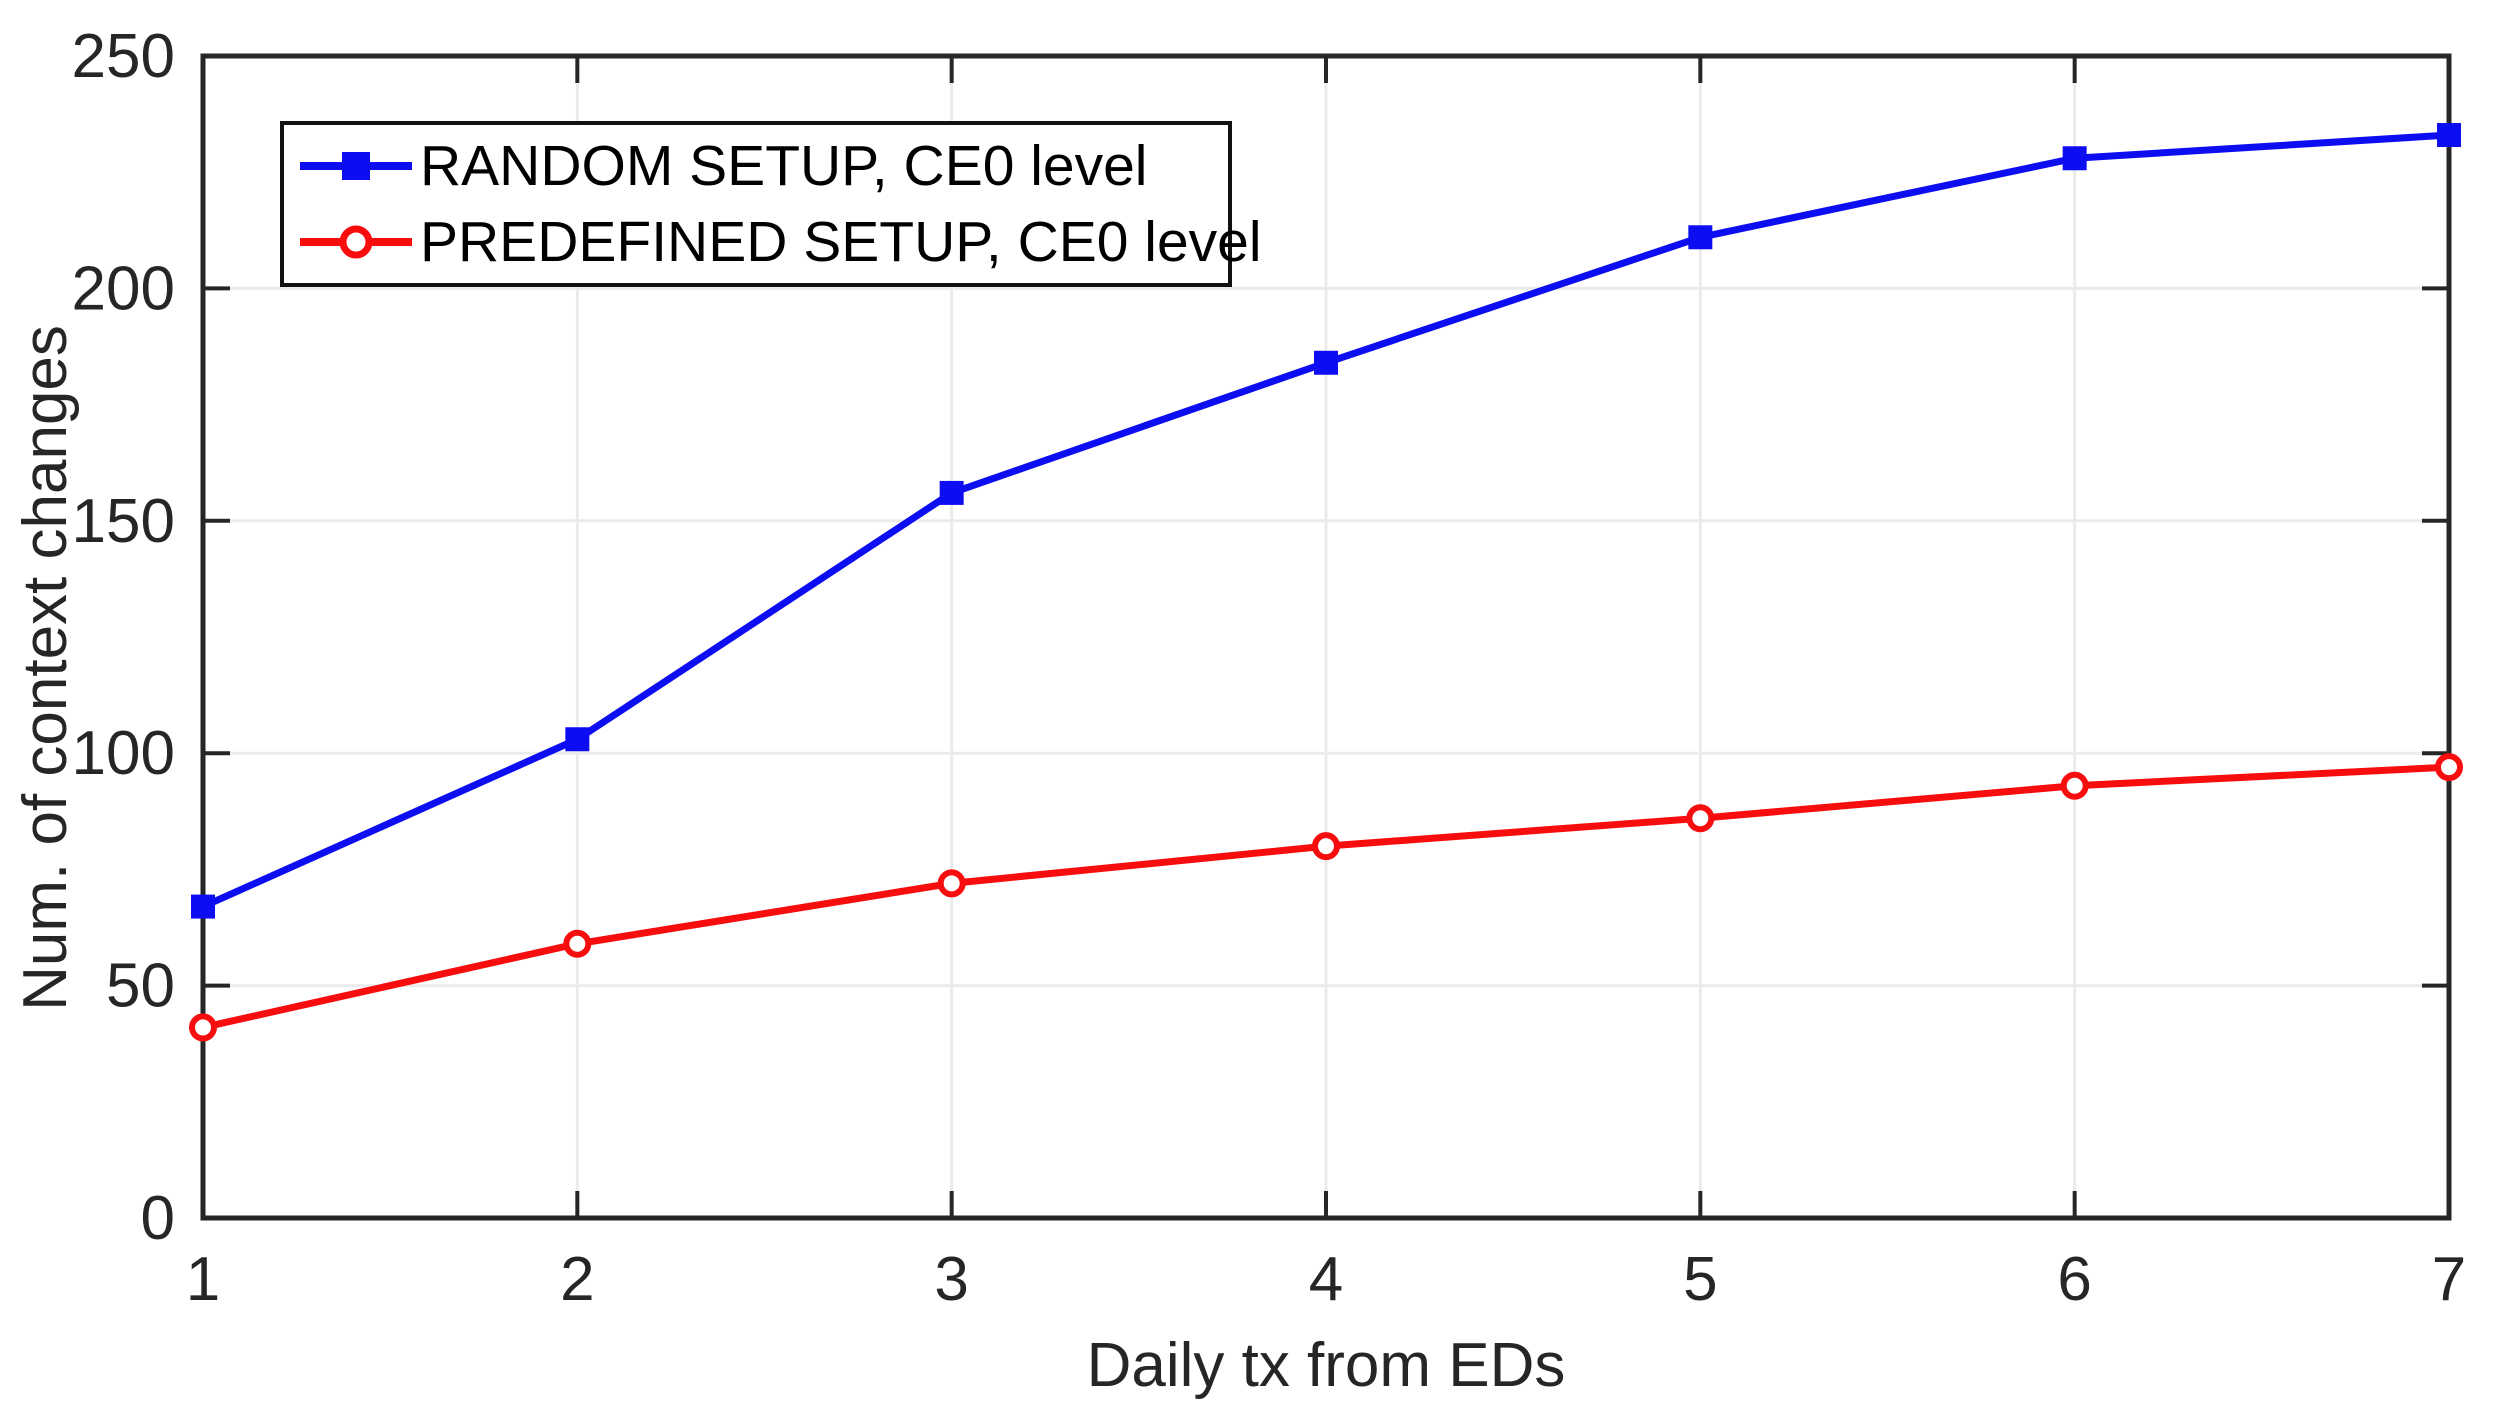 Image resolution: width=2506 pixels, height=1426 pixels. Describe the element at coordinates (356, 166) in the screenshot. I see `legend-swatch-random-line-icon` at that location.